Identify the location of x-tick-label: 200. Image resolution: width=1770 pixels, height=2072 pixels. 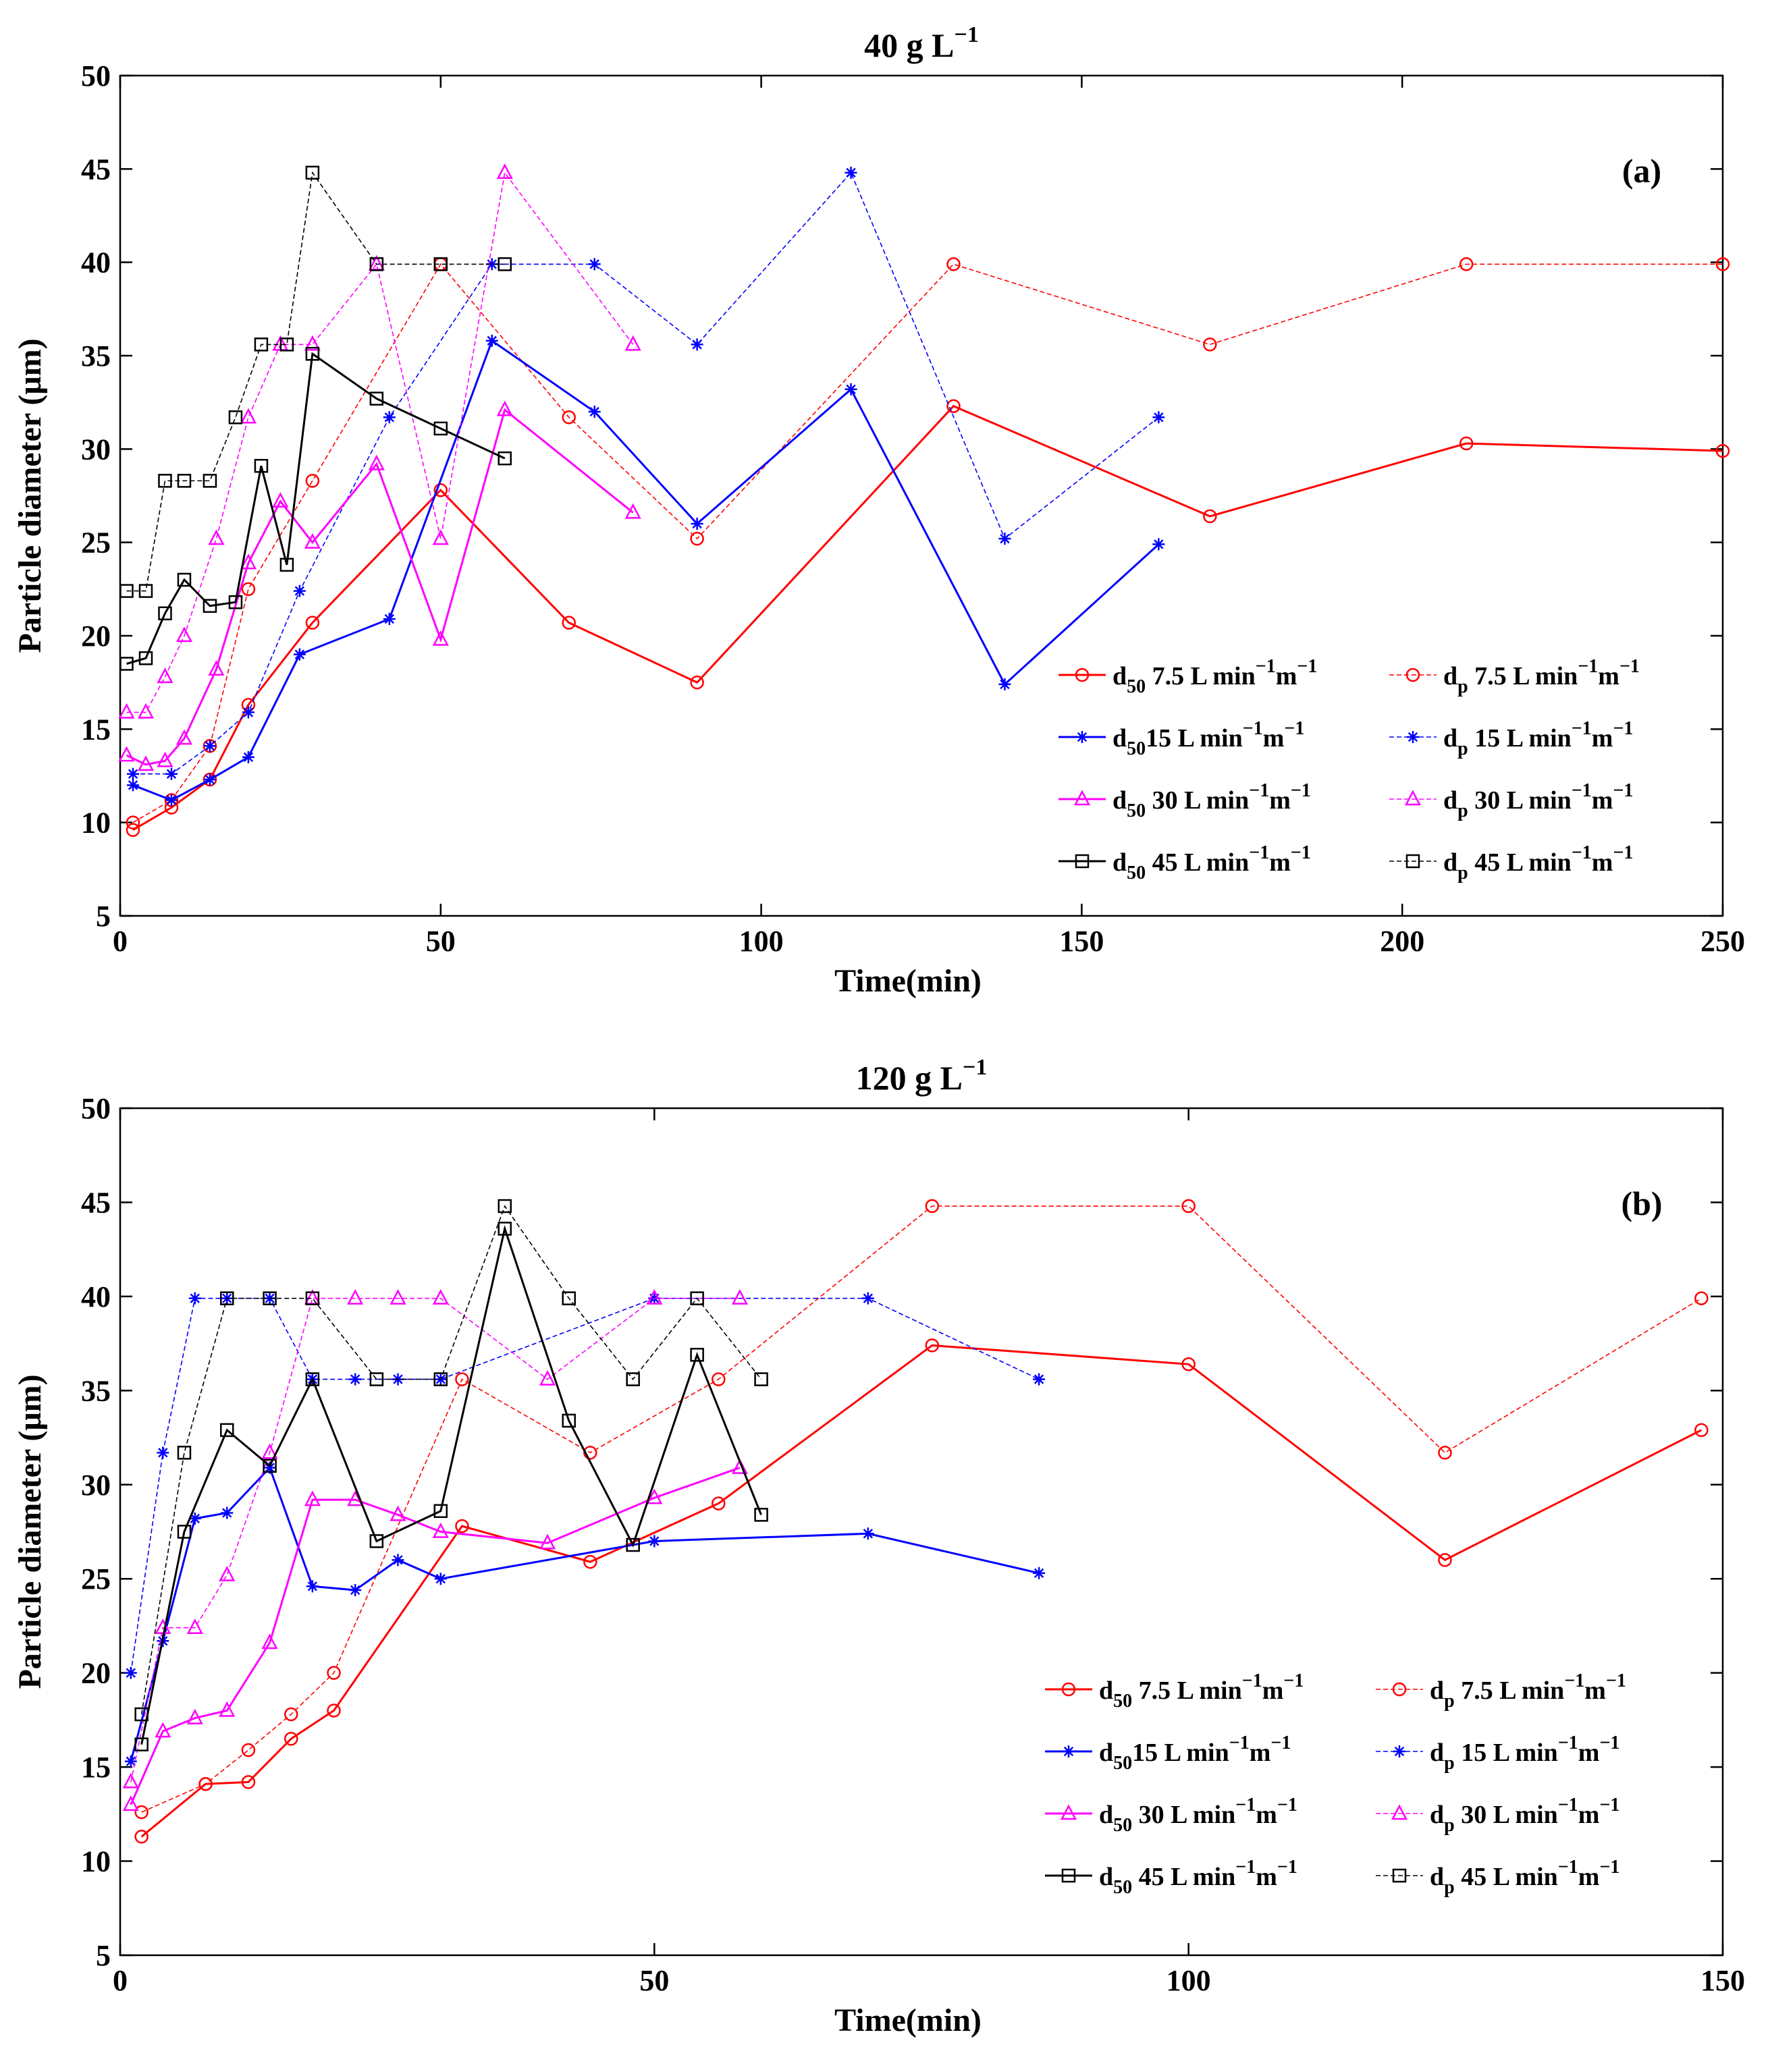
(1402, 941).